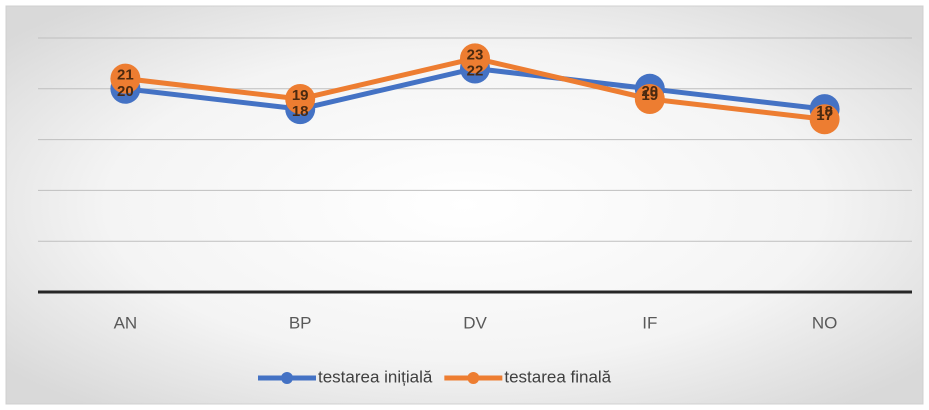 The height and width of the screenshot is (410, 929). Describe the element at coordinates (825, 322) in the screenshot. I see `x-tick-label: NO` at that location.